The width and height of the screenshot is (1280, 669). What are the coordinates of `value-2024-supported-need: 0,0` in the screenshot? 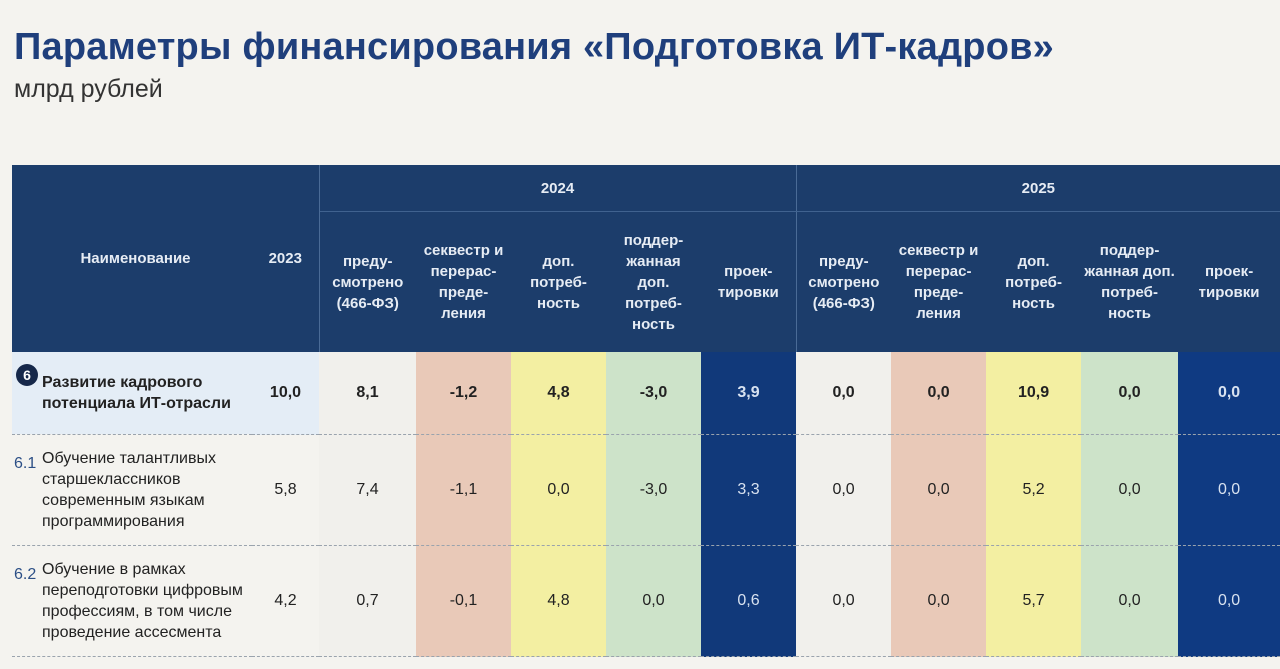 It's located at (653, 601).